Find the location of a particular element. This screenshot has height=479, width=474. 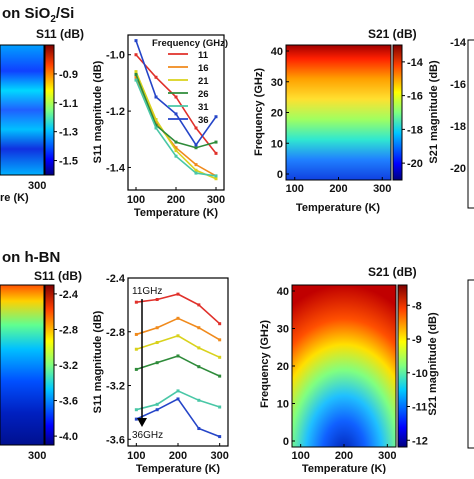

colorbar-tick-label: -0.9 is located at coordinates (68, 75).